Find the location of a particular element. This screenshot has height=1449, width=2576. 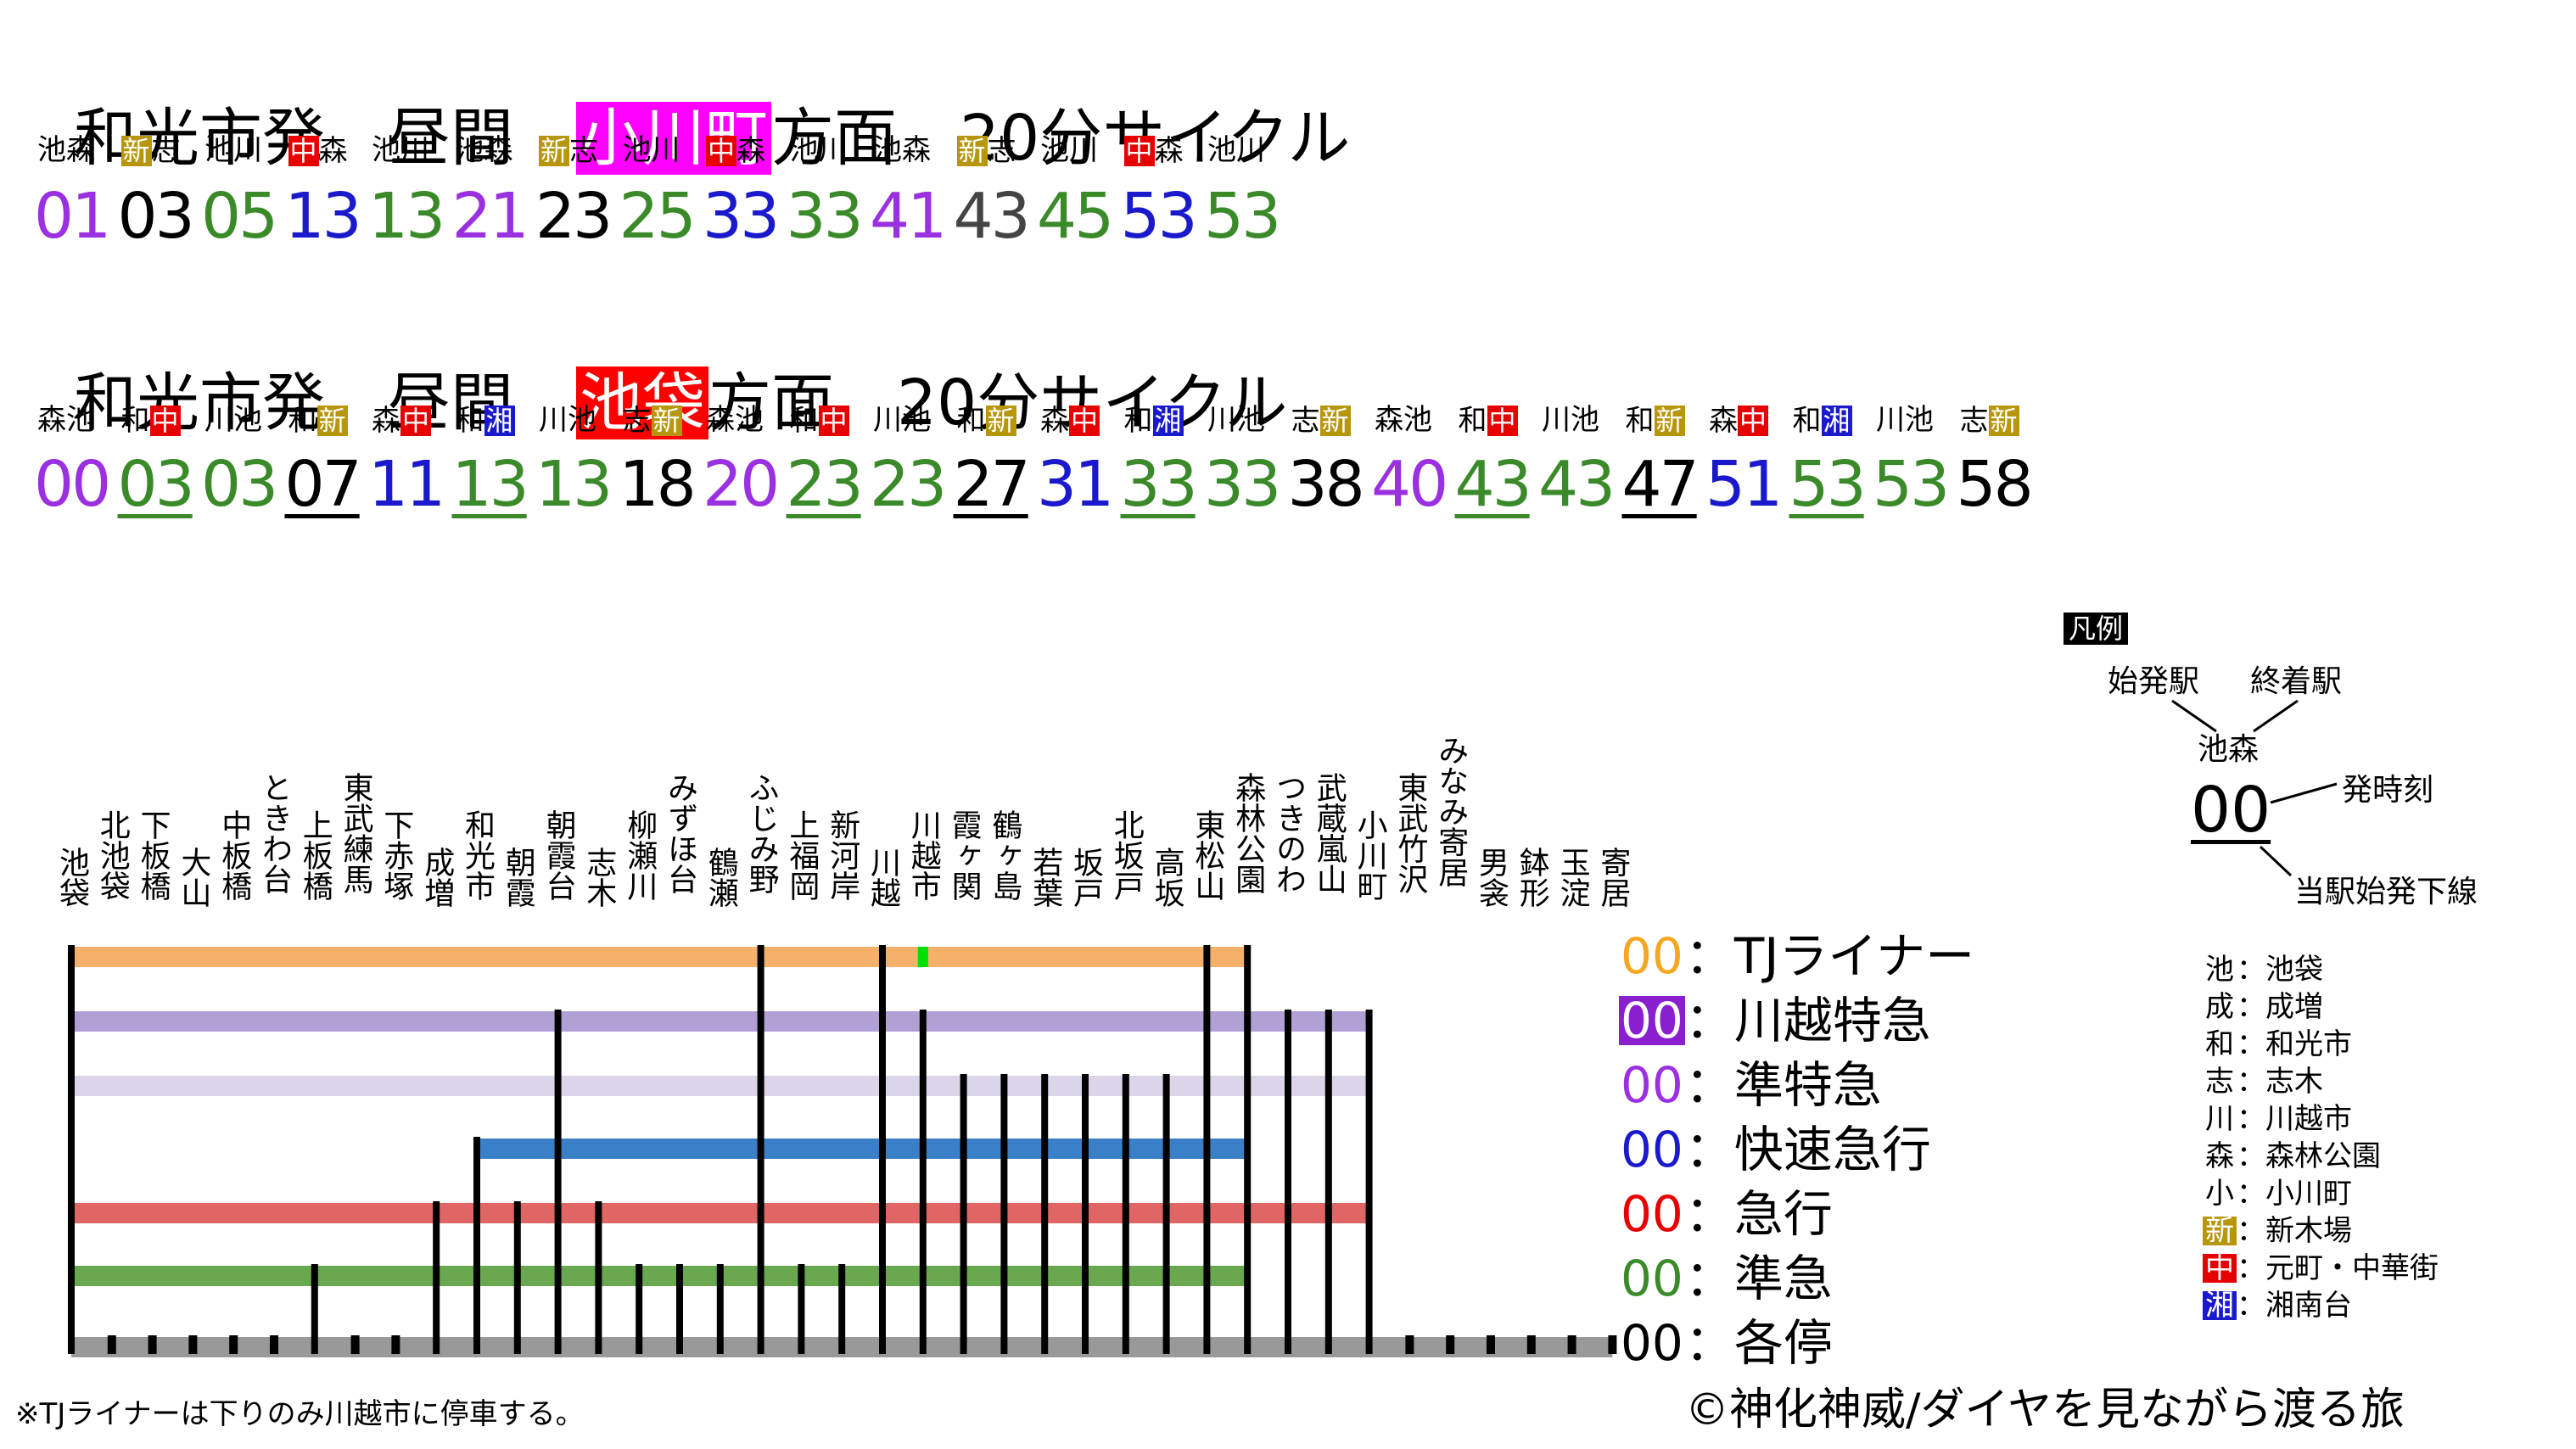

legend-item-4: 00：急行 is located at coordinates (1726, 1214).